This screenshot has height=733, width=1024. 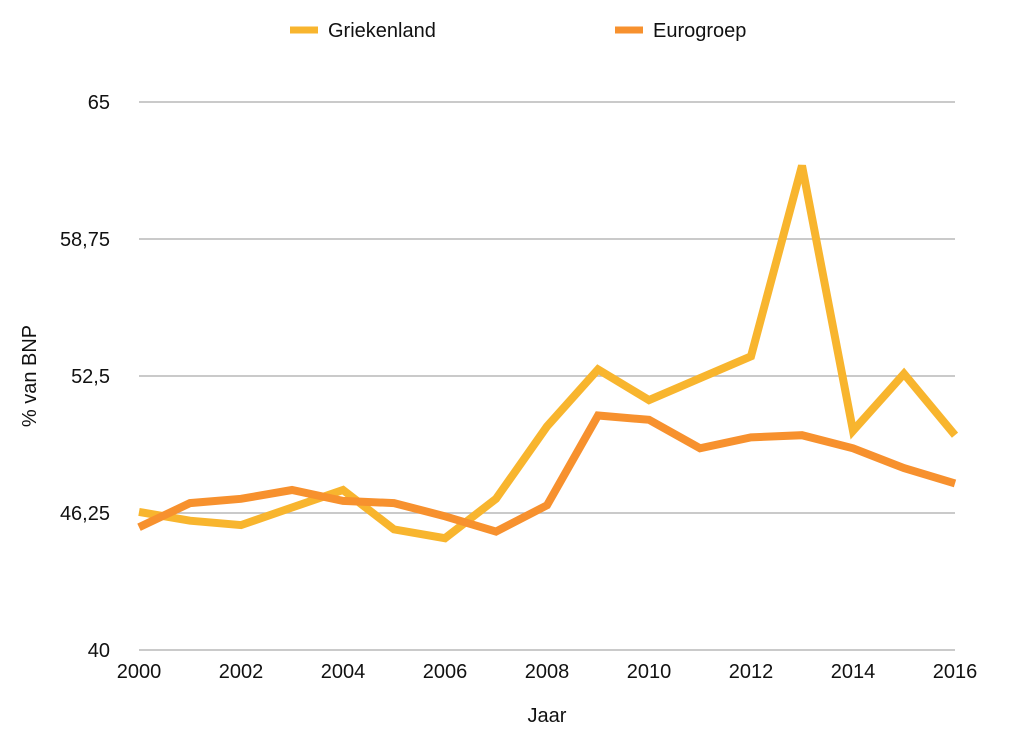 What do you see at coordinates (90, 377) in the screenshot?
I see `y-tick-label: 52,5` at bounding box center [90, 377].